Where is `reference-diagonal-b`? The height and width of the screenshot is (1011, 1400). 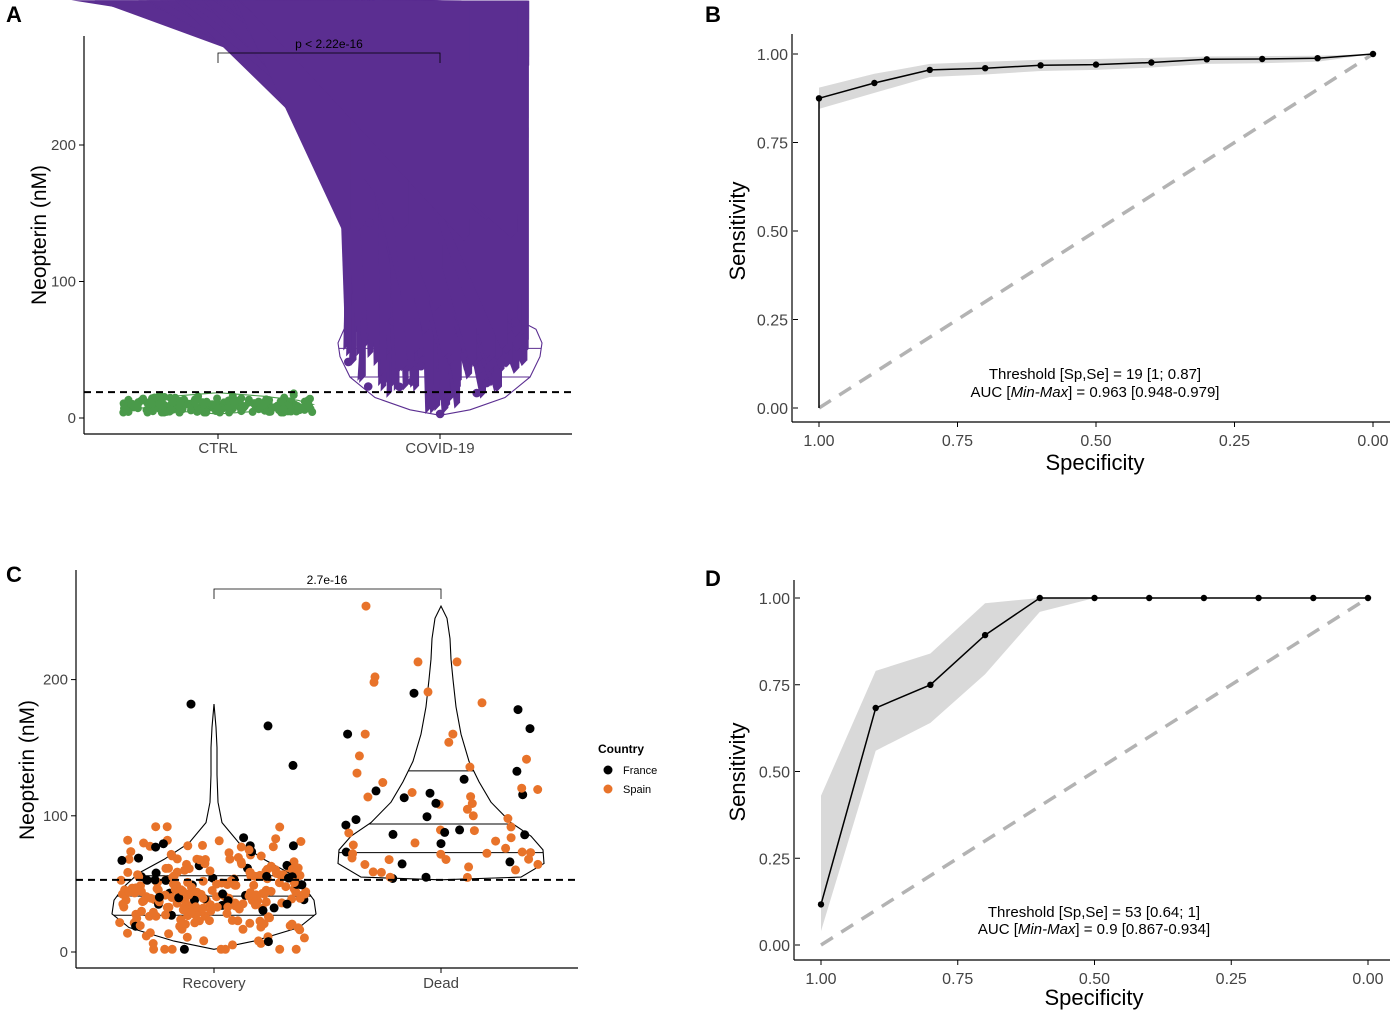
reference-diagonal-b is located at coordinates (1096, 231).